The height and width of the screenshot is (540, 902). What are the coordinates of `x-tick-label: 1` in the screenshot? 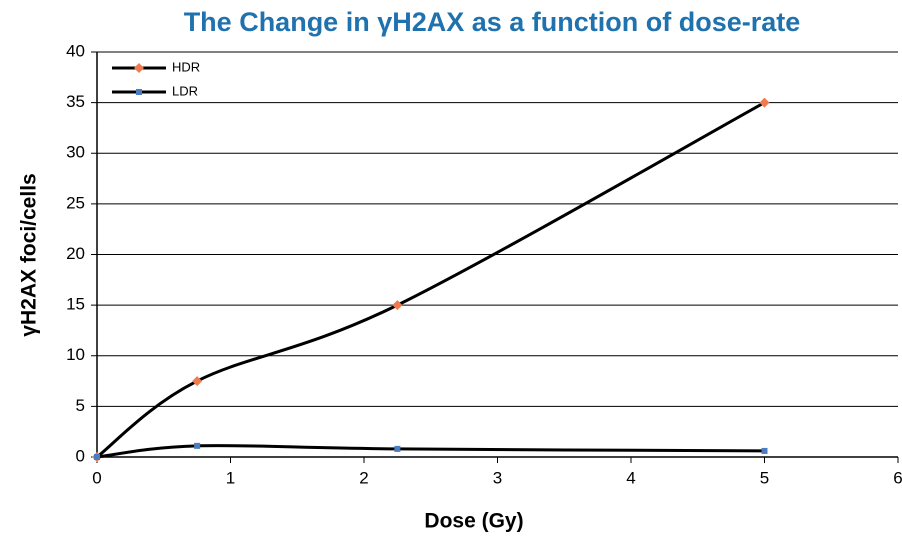 It's located at (230, 477).